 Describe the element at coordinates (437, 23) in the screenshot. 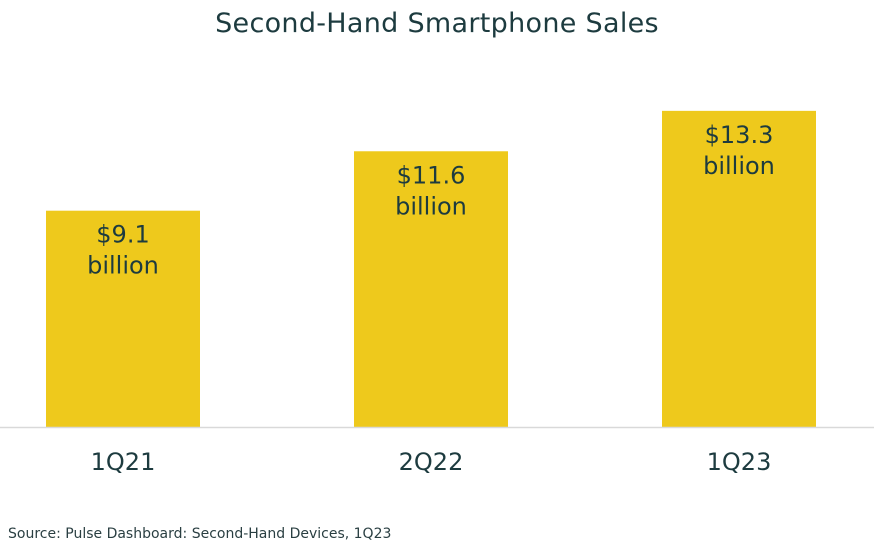

I see `chart-title: Second-Hand Smartphone Sales` at that location.